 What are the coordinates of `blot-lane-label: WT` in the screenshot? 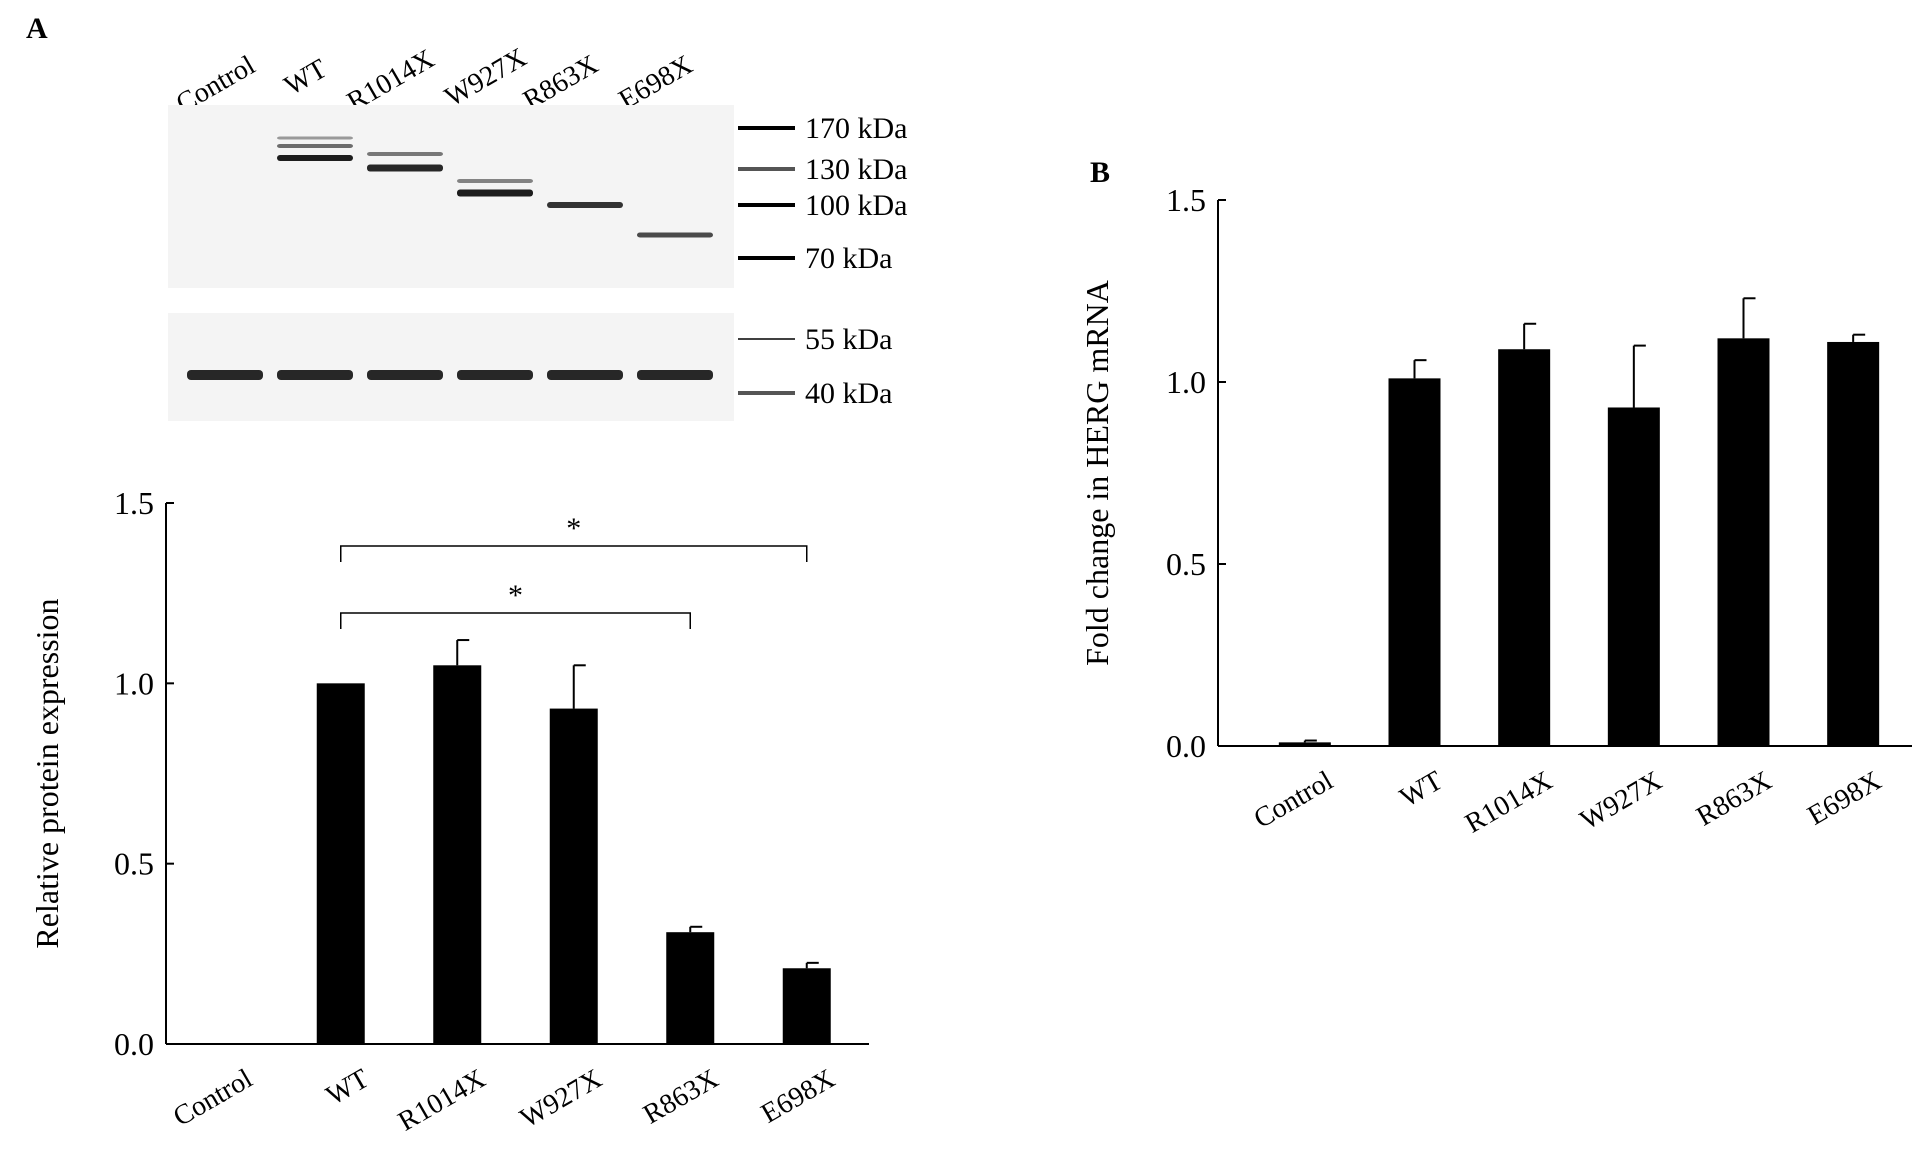 It's located at (305, 77).